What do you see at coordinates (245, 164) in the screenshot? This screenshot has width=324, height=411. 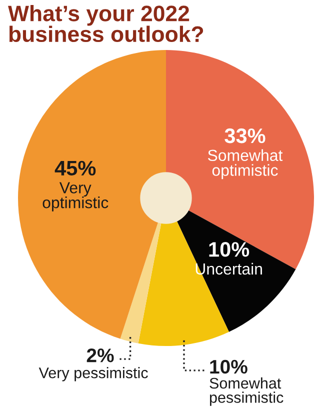 I see `slice-label: Somewhat optimistic` at bounding box center [245, 164].